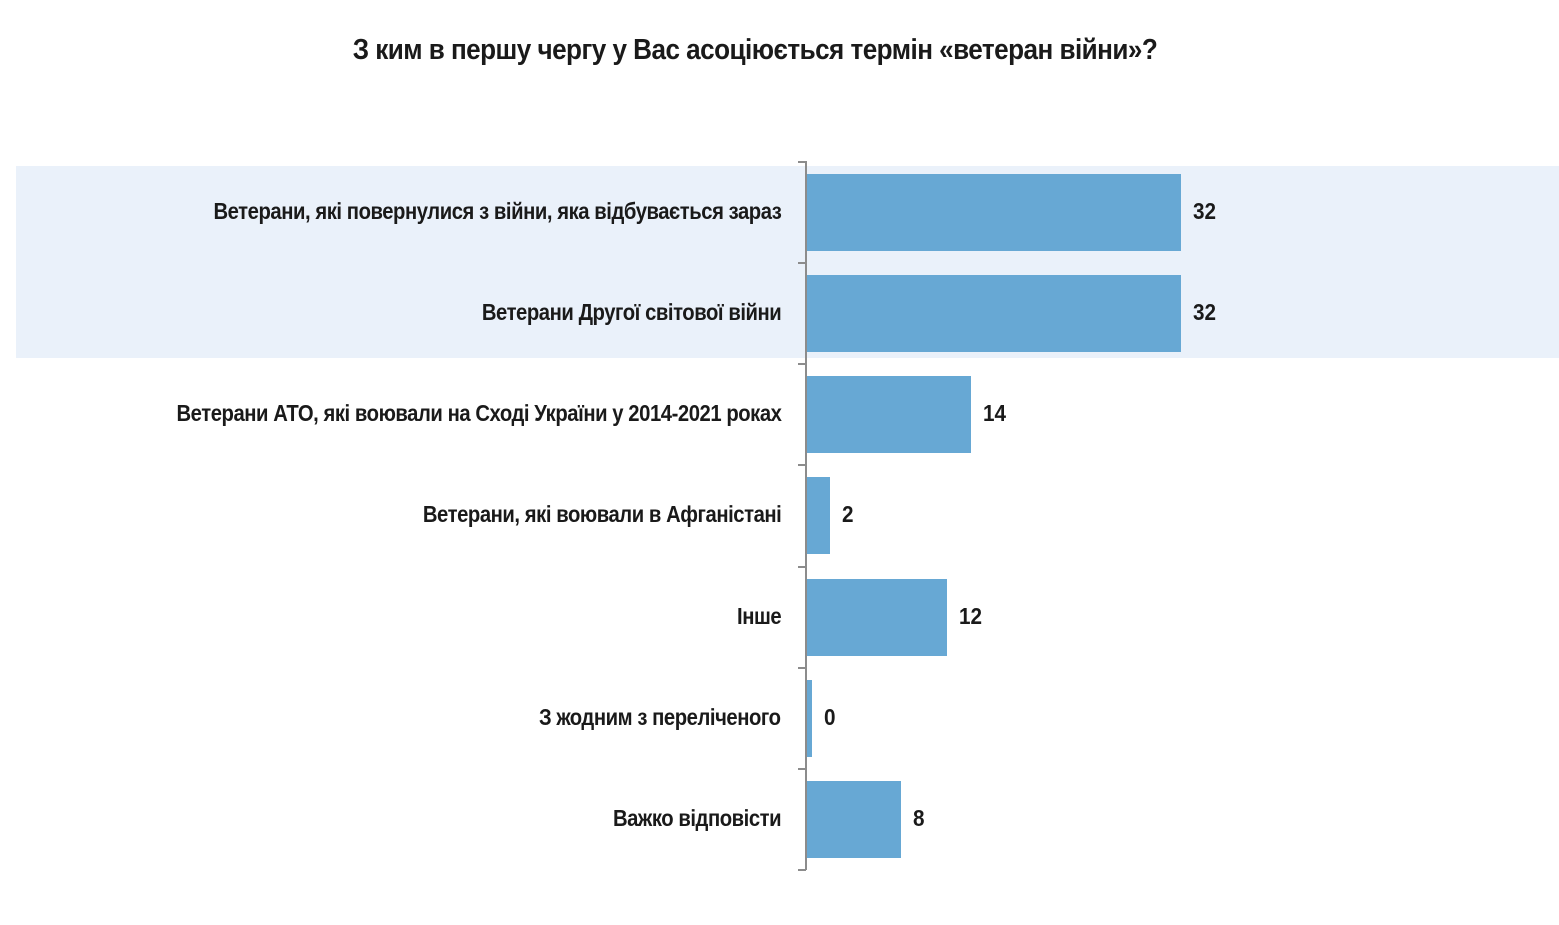 This screenshot has width=1559, height=925. What do you see at coordinates (602, 514) in the screenshot?
I see `category-label: Ветерани, які воювали в Афганістані` at bounding box center [602, 514].